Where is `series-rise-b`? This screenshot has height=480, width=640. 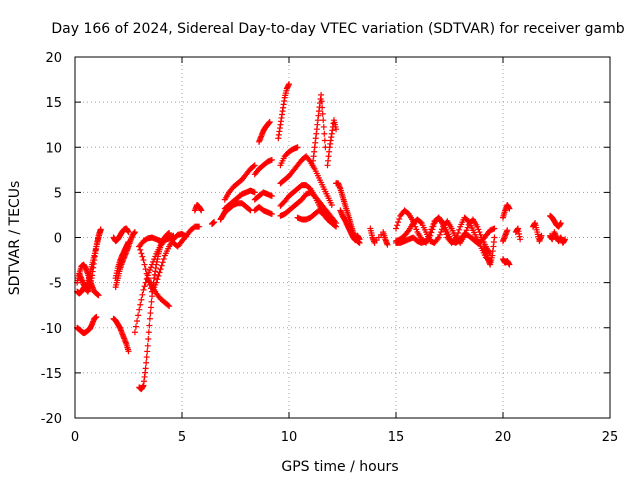
series-rise-b is located at coordinates (122, 260).